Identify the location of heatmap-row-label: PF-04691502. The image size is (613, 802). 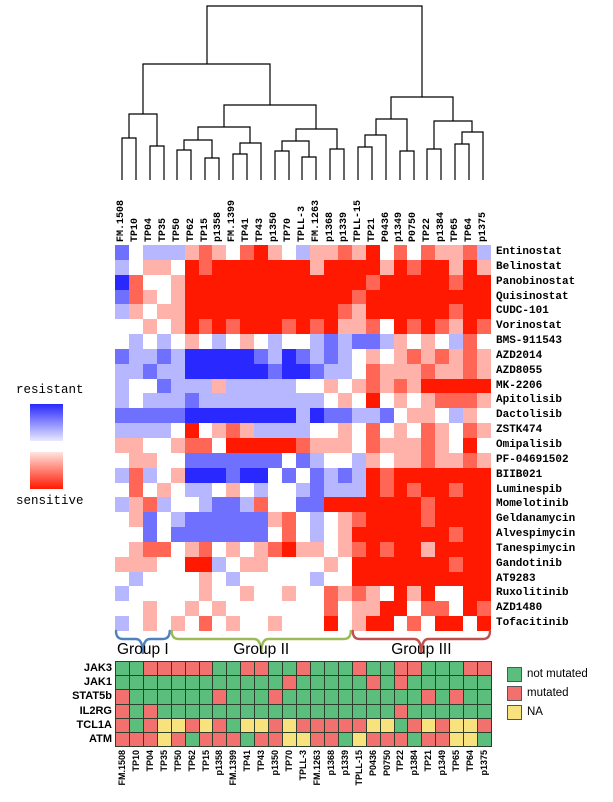
(532, 459).